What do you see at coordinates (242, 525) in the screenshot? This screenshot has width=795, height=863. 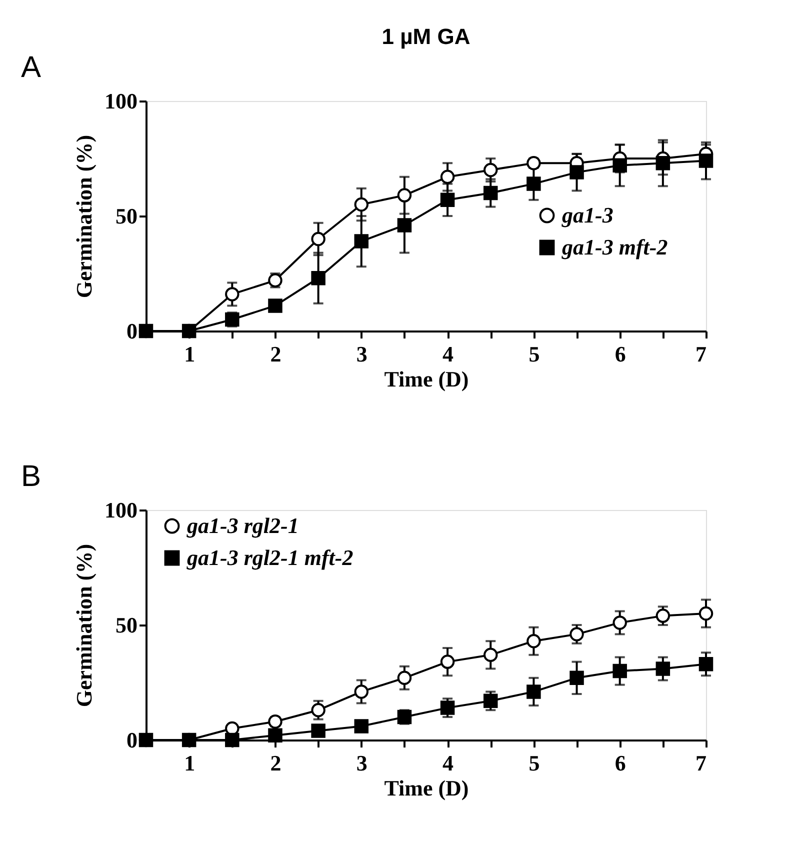 I see `legend-label: ga1-3 rgl2-1` at bounding box center [242, 525].